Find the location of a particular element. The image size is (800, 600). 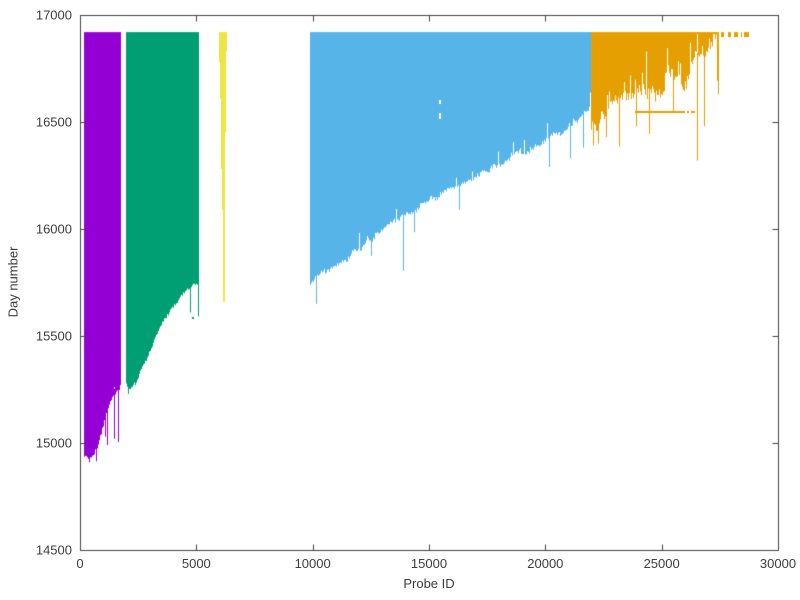

y-tick-label: 14500 is located at coordinates (53, 550).